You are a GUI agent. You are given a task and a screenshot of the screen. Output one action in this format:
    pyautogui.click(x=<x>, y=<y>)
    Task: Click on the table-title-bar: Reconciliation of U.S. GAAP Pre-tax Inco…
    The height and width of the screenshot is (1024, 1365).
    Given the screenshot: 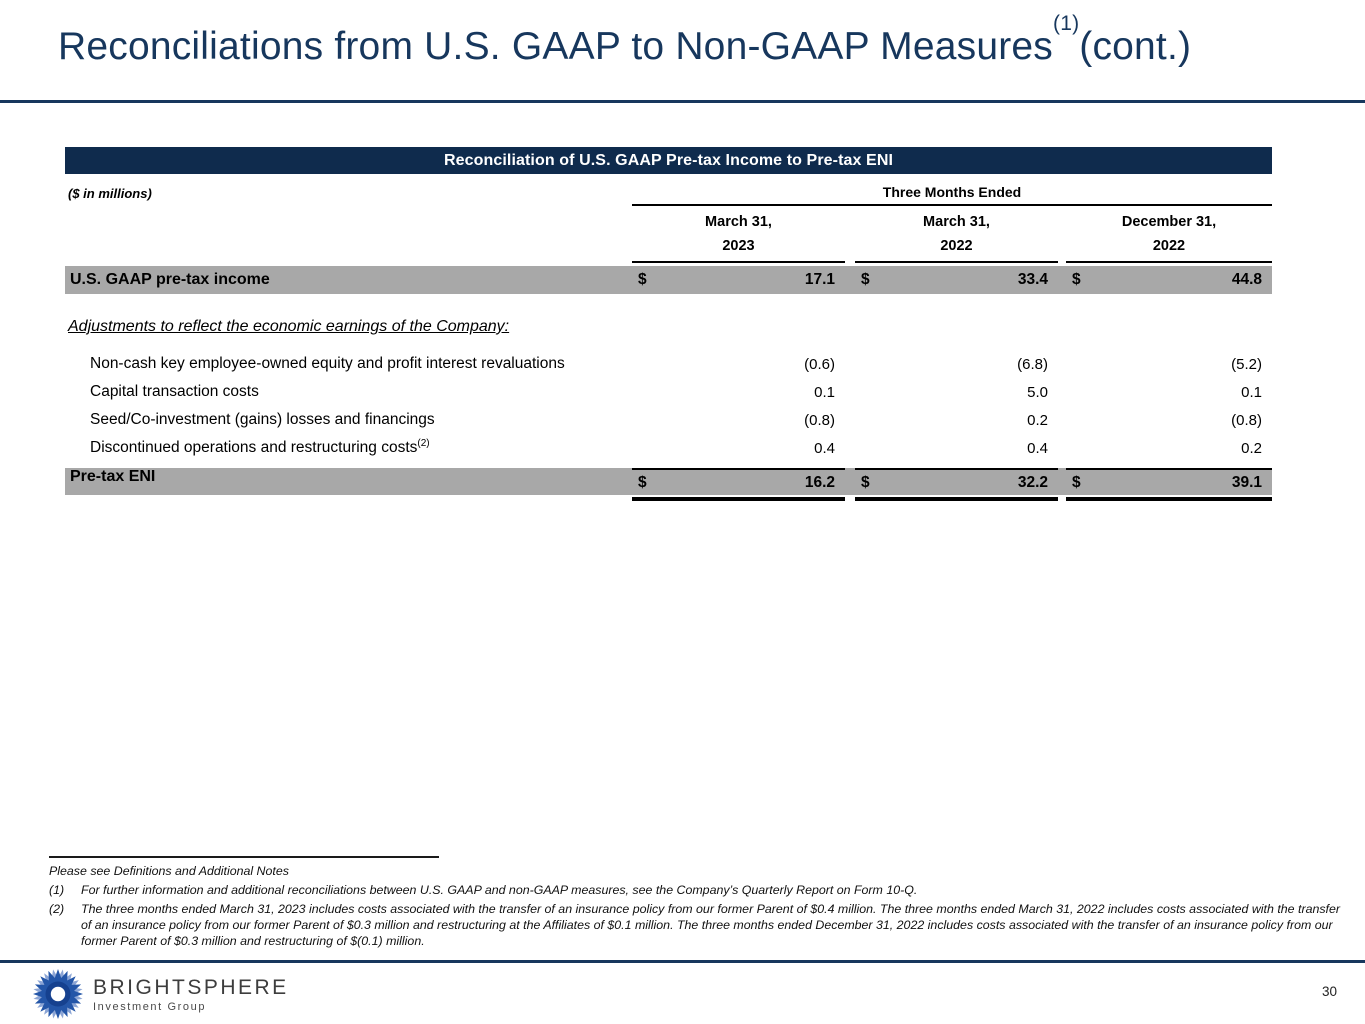 What is the action you would take?
    pyautogui.click(x=668, y=160)
    